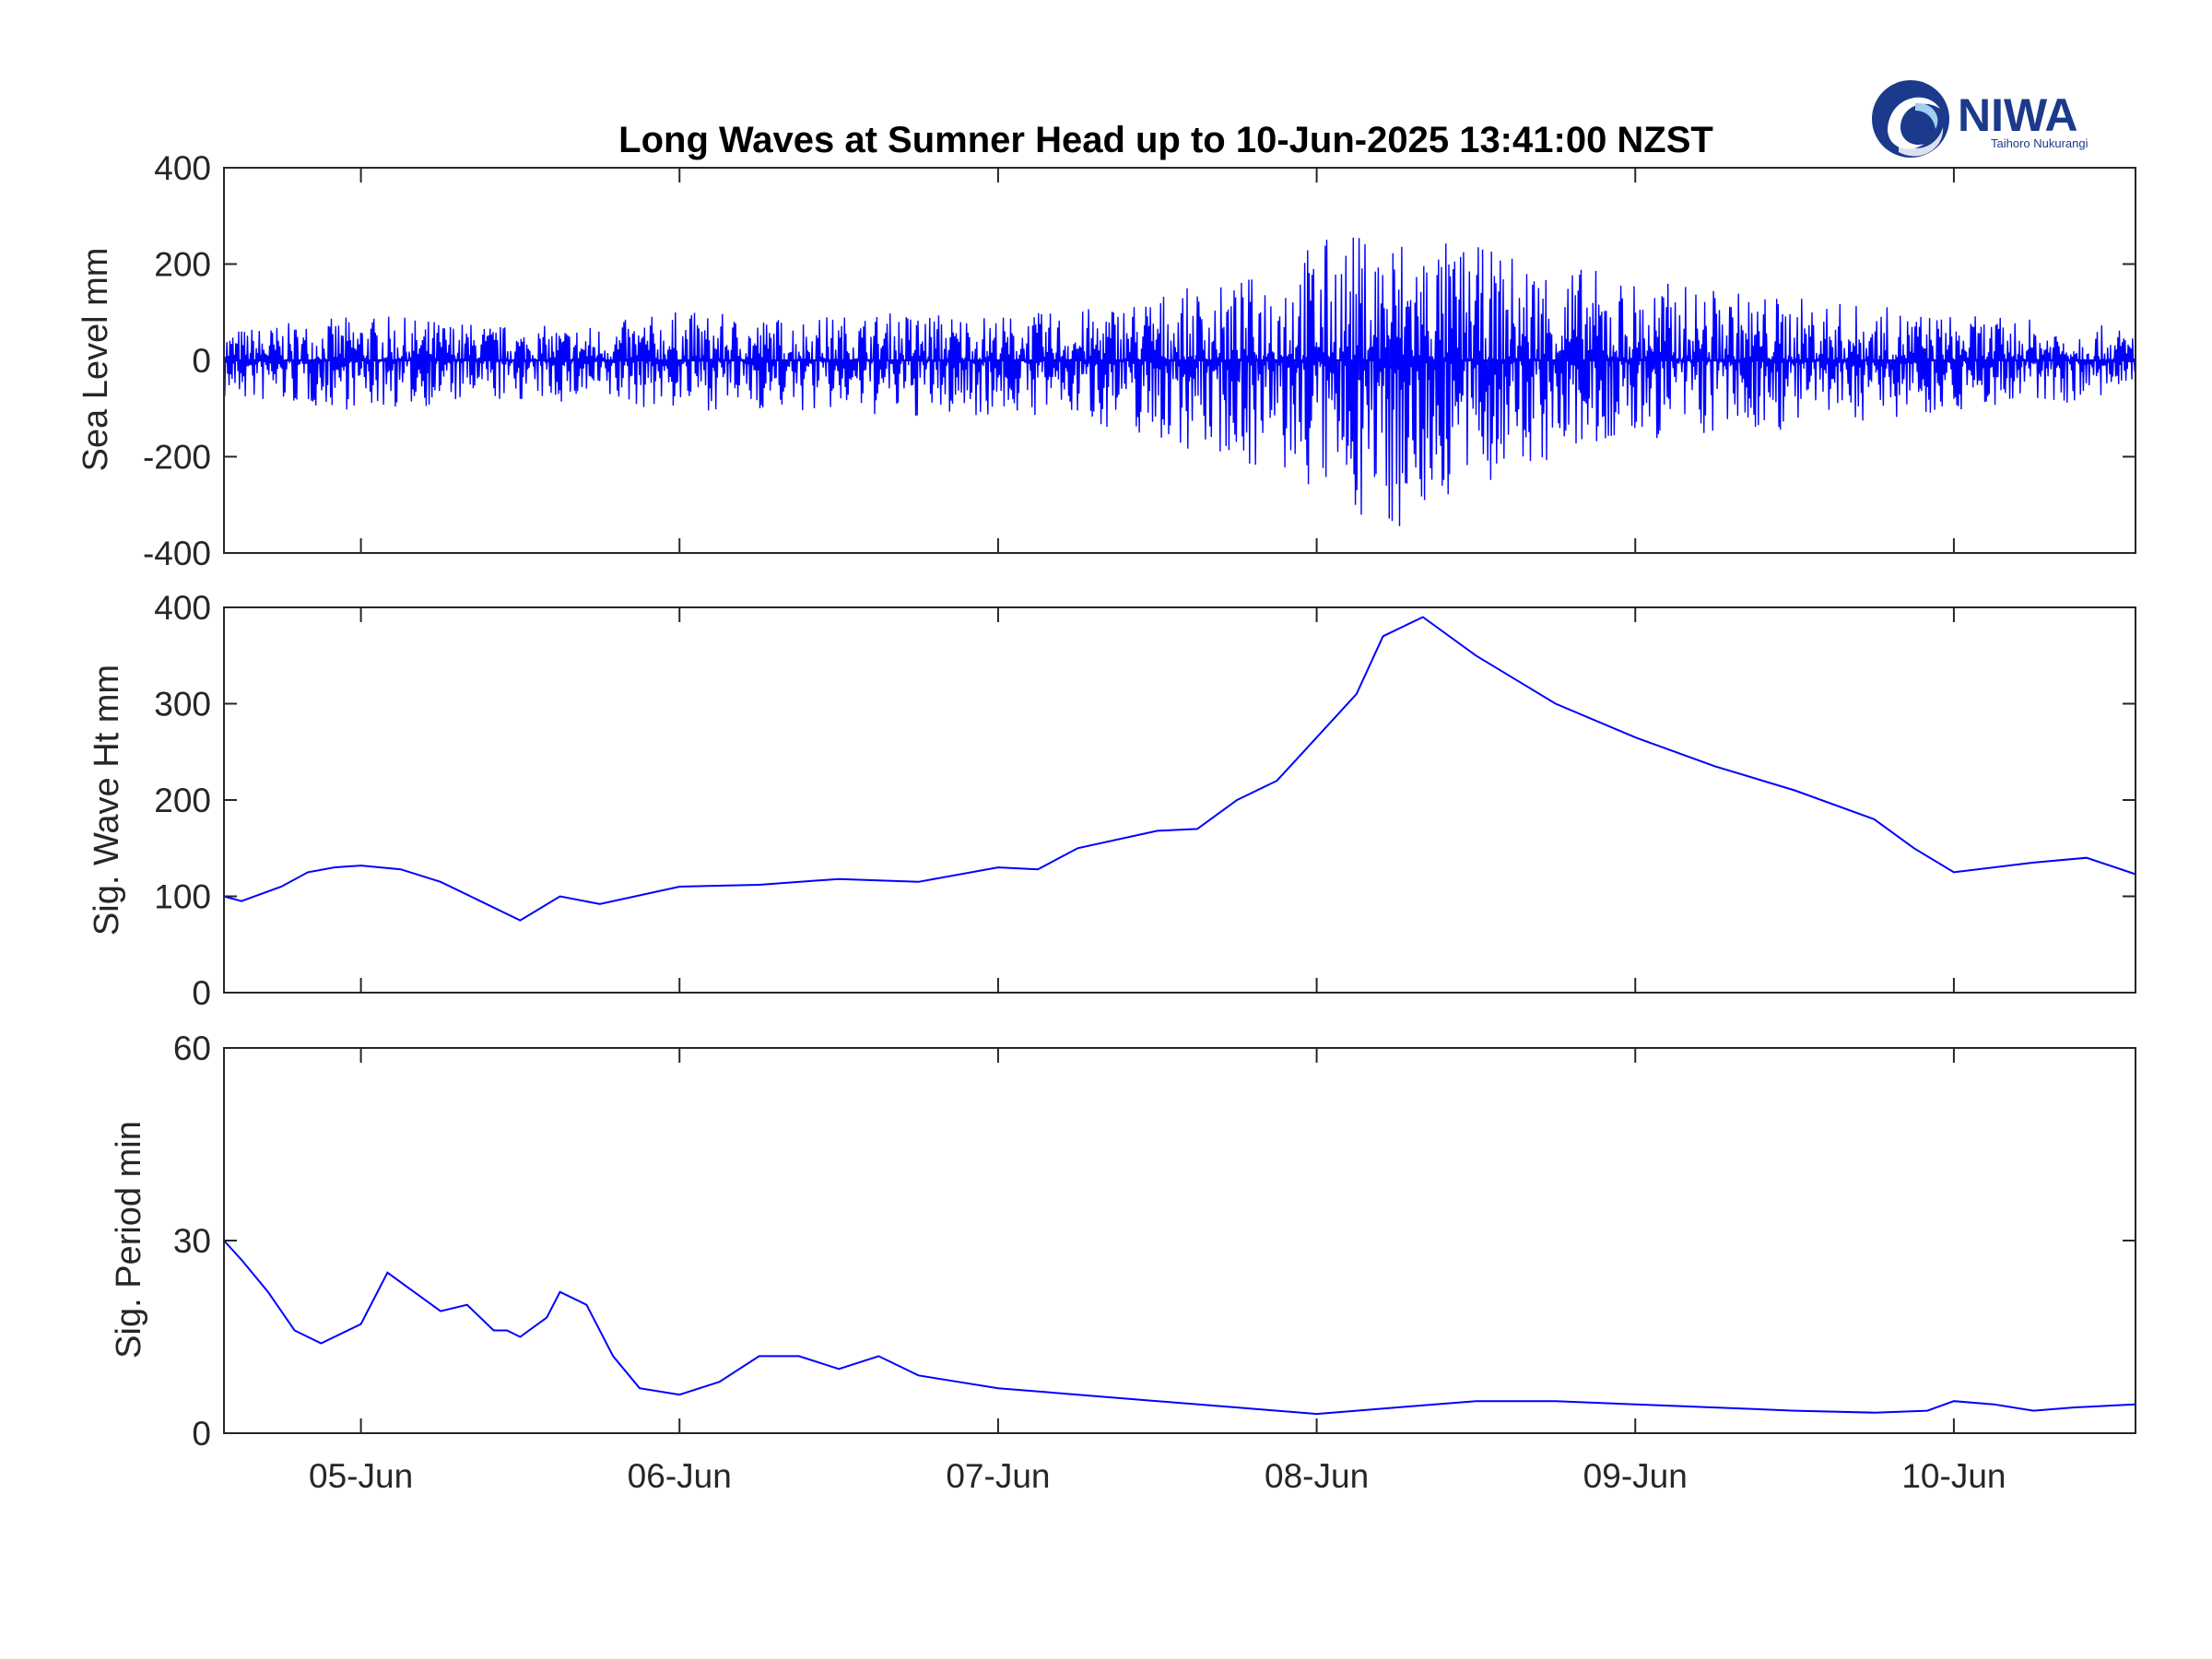 This screenshot has height=1659, width=2212. Describe the element at coordinates (361, 1476) in the screenshot. I see `xtick-label: 05-Jun` at that location.